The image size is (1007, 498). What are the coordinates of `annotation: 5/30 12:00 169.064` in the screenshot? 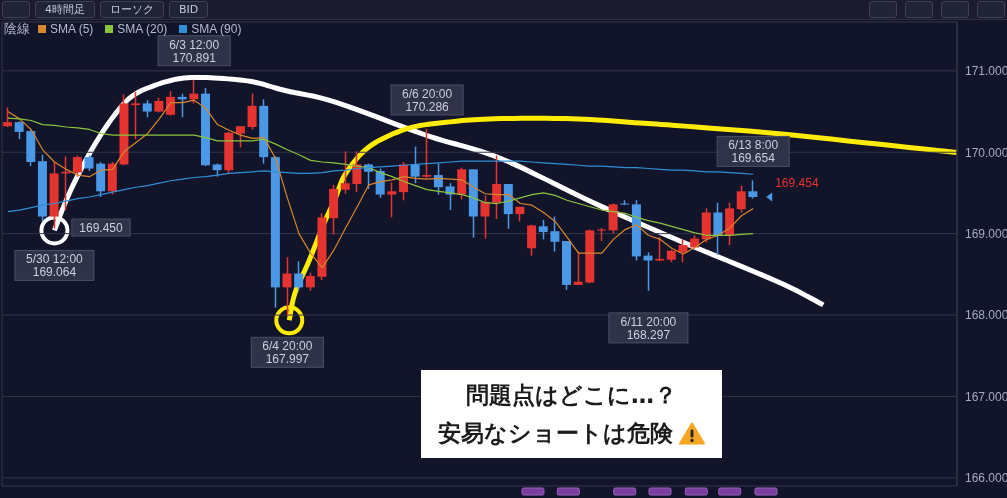 It's located at (55, 266).